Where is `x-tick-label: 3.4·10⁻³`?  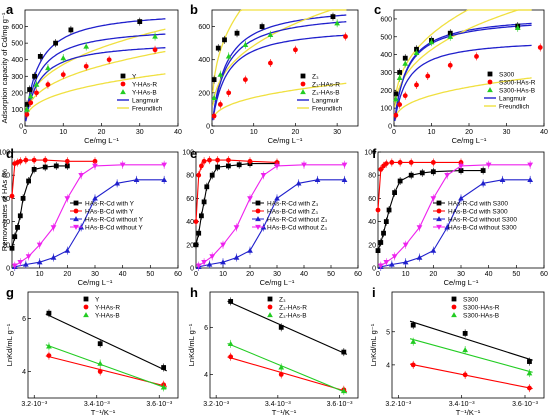 x-tick-label: 3.4·10⁻³ is located at coordinates (97, 404).